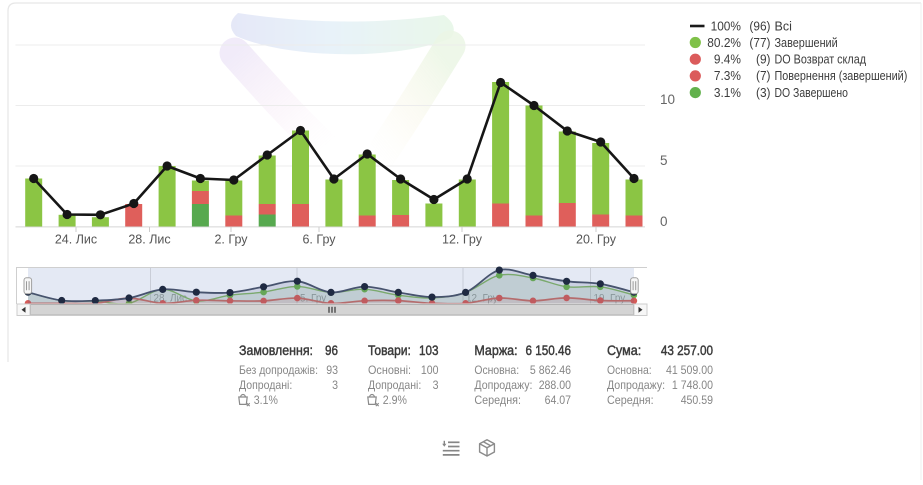 This screenshot has width=923, height=485. I want to click on svg-text: 12. Гру, so click(462, 240).